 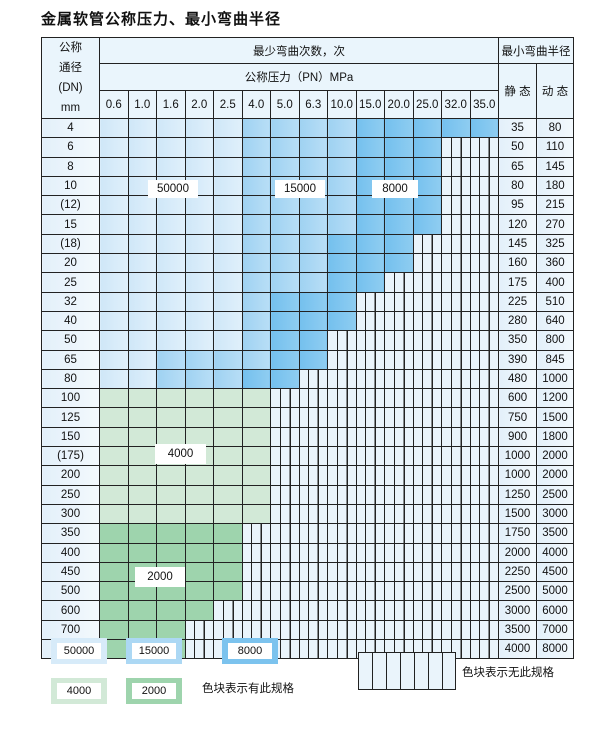 What do you see at coordinates (518, 91) in the screenshot?
I see `static-header: 静 态` at bounding box center [518, 91].